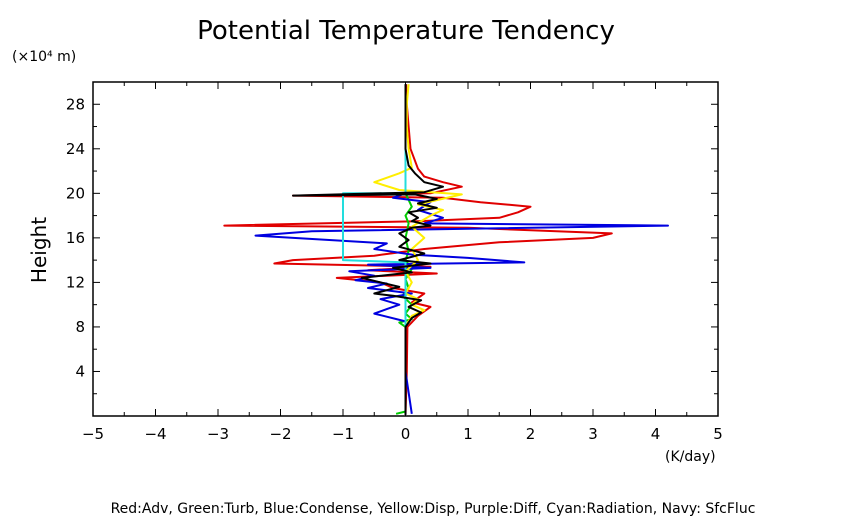 The width and height of the screenshot is (854, 519). I want to click on y-tick-label: 16, so click(75, 238).